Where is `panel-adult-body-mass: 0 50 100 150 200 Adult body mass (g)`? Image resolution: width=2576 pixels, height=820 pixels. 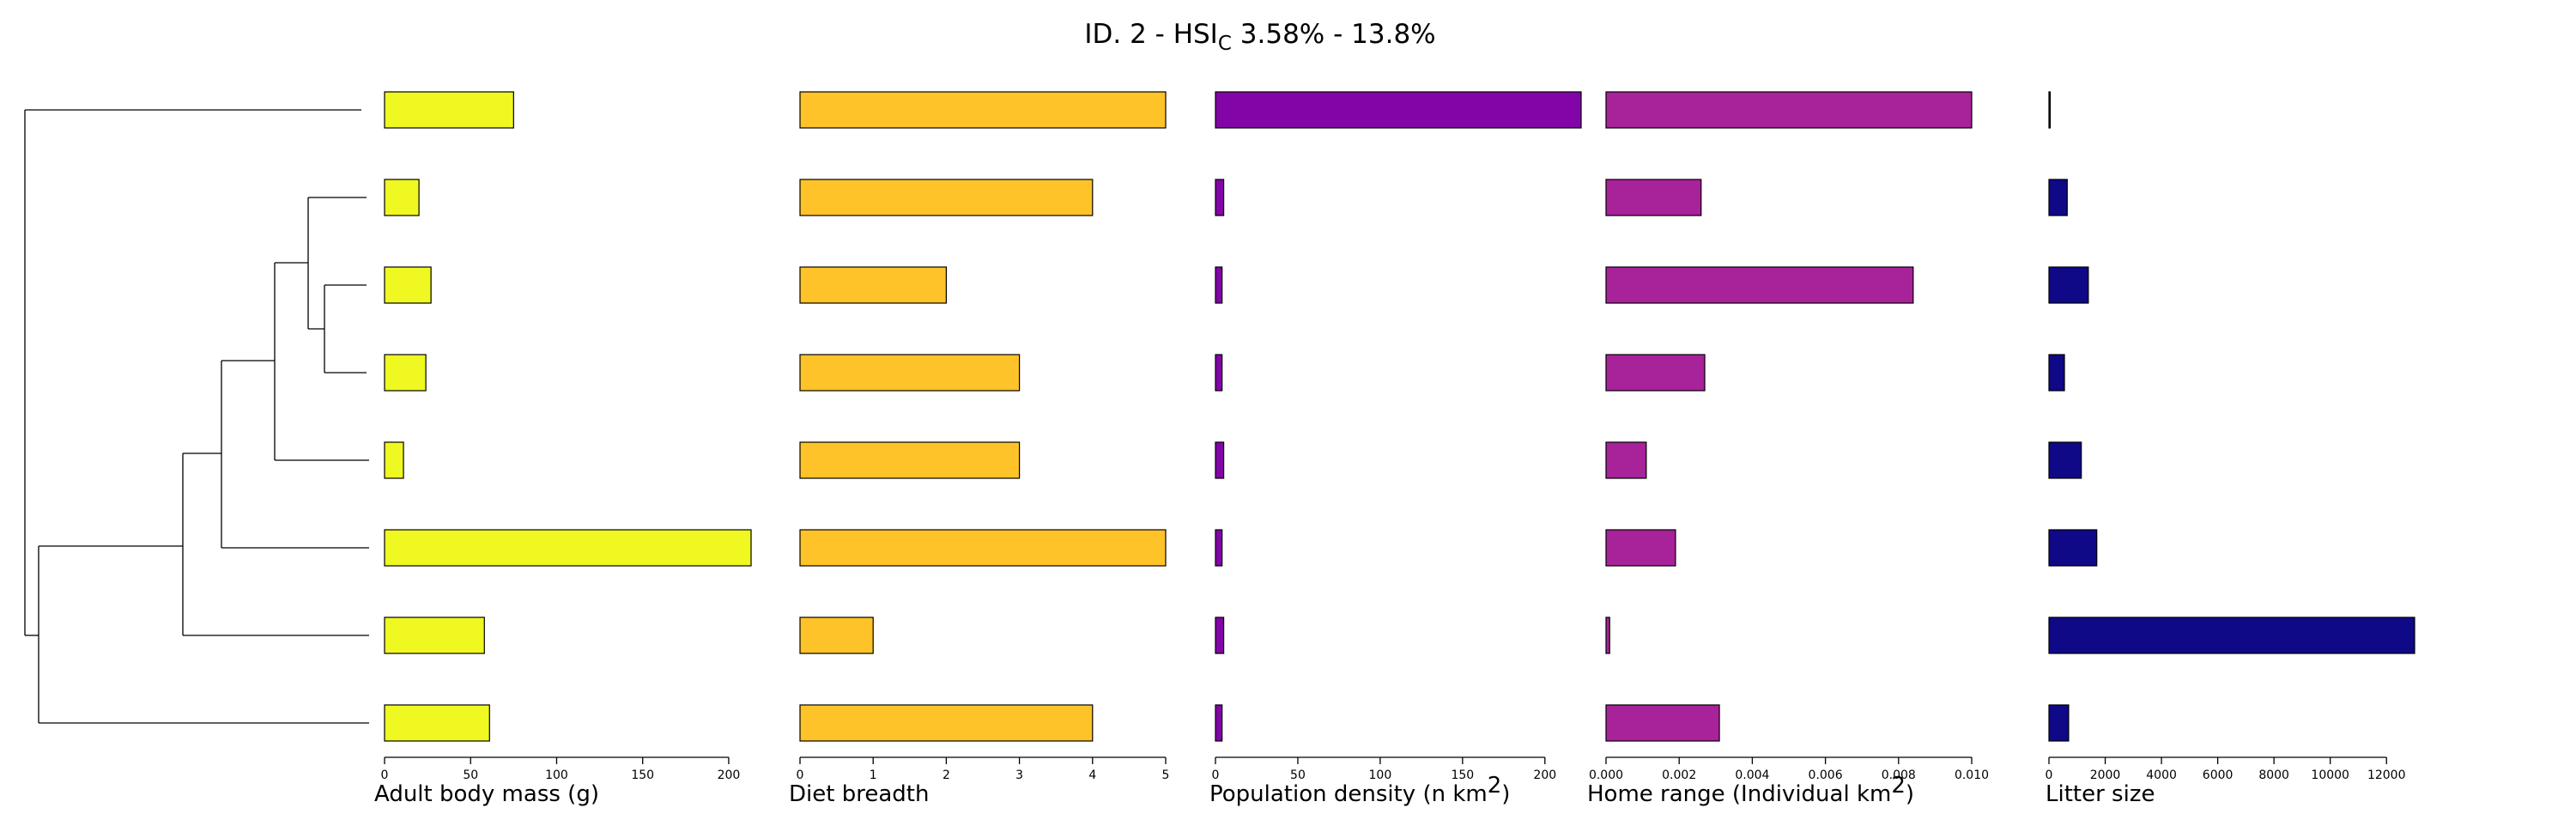 panel-adult-body-mass: 0 50 100 150 200 Adult body mass (g) is located at coordinates (563, 449).